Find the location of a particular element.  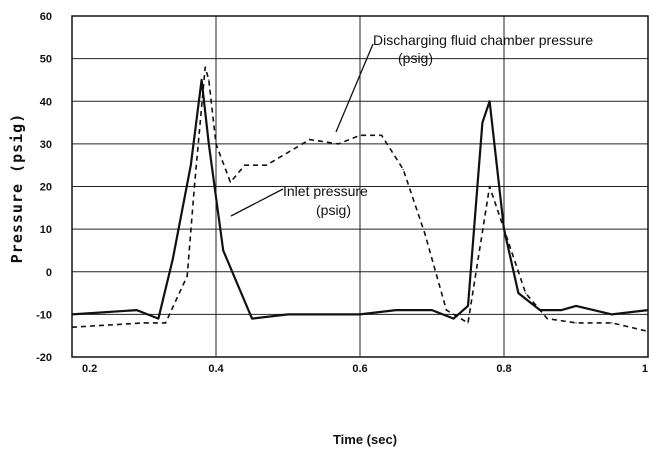

x-tick-label: 0.8 is located at coordinates (503, 369).